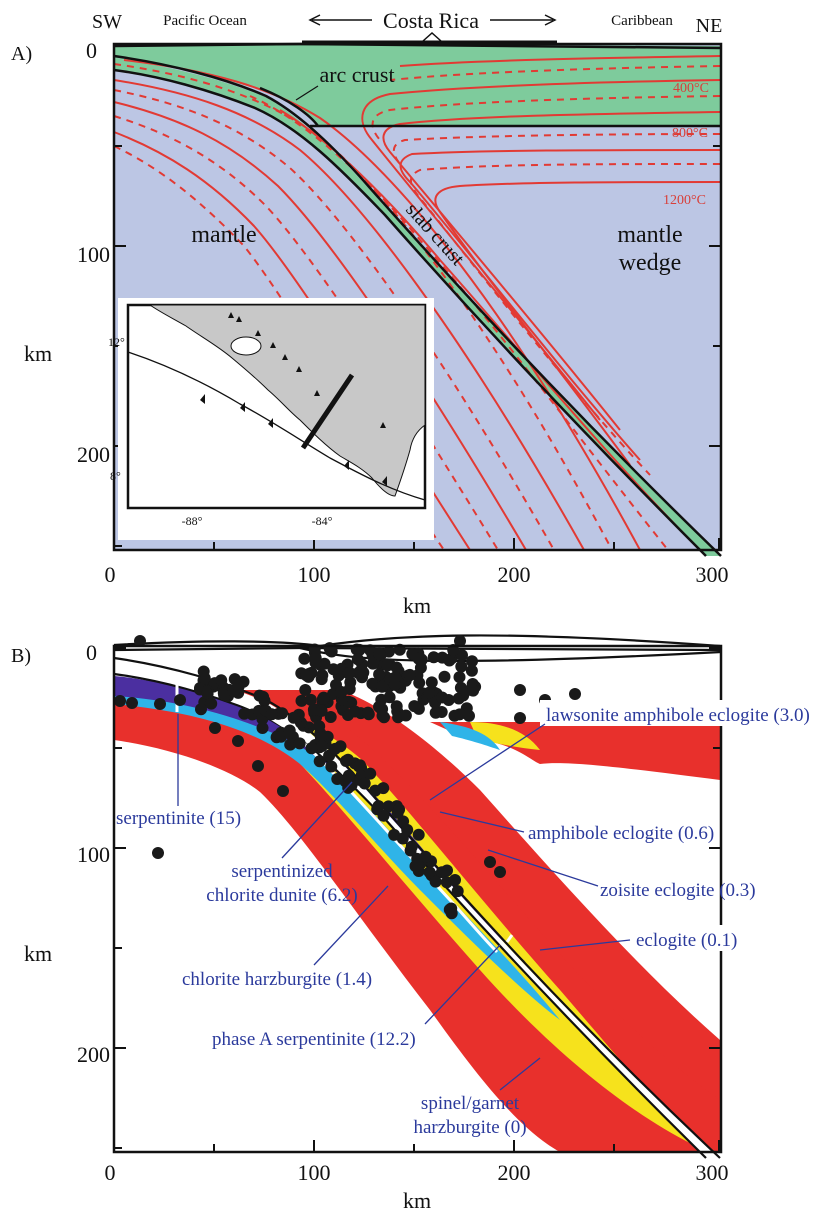 The height and width of the screenshot is (1215, 814). I want to click on b-y-tick-100: 100, so click(93, 854).